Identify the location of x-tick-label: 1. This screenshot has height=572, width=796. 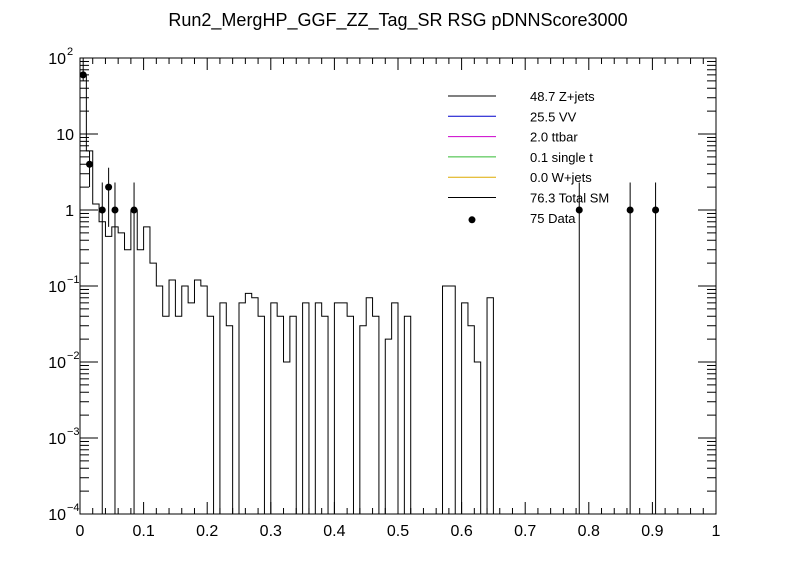
(716, 531).